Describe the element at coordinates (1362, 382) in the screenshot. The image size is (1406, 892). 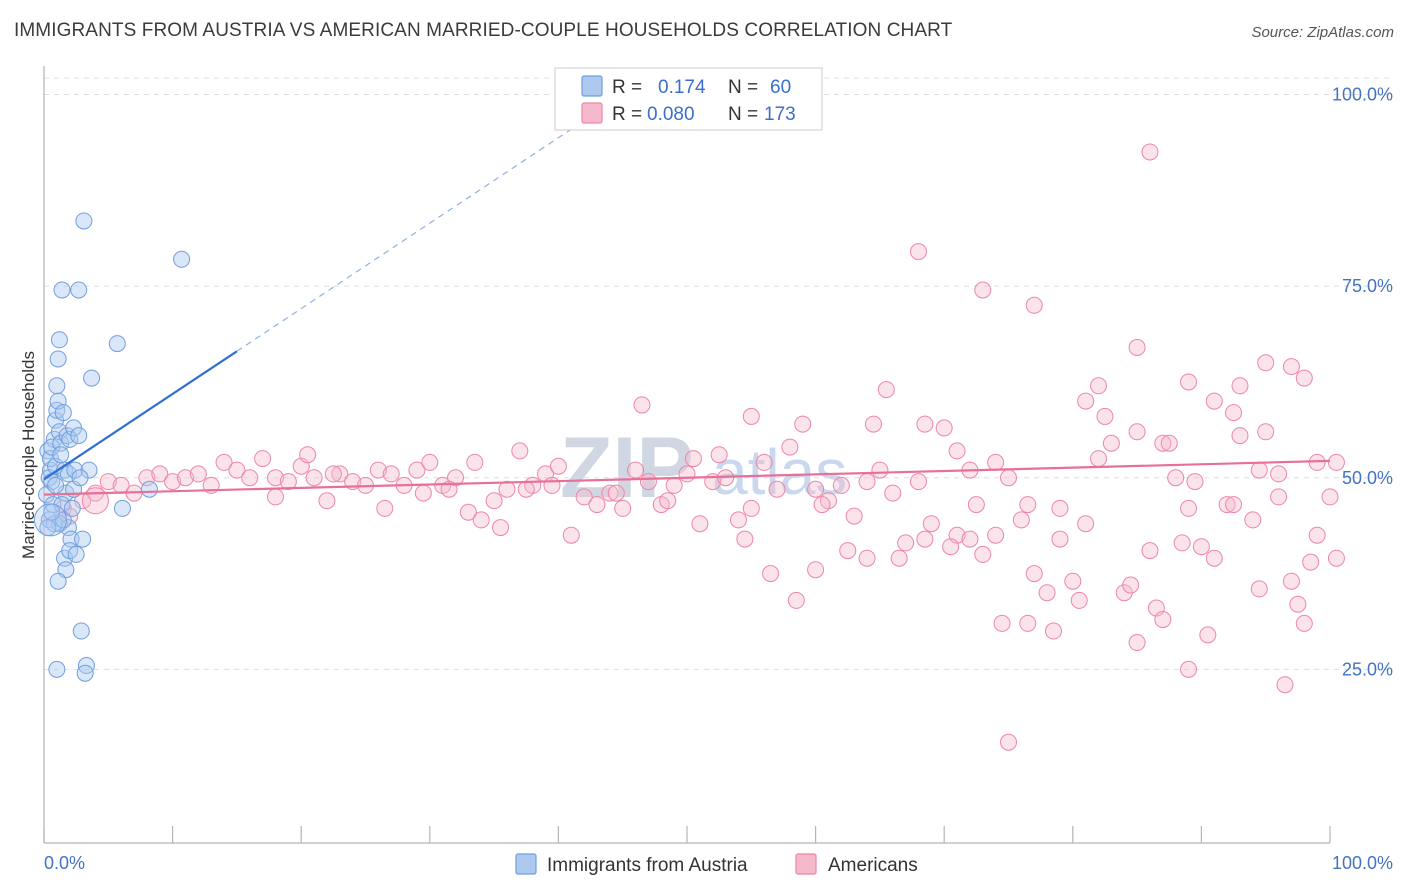
I see `y-tick-labels: 25.0% 50.0% 75.0% 100.0%` at that location.